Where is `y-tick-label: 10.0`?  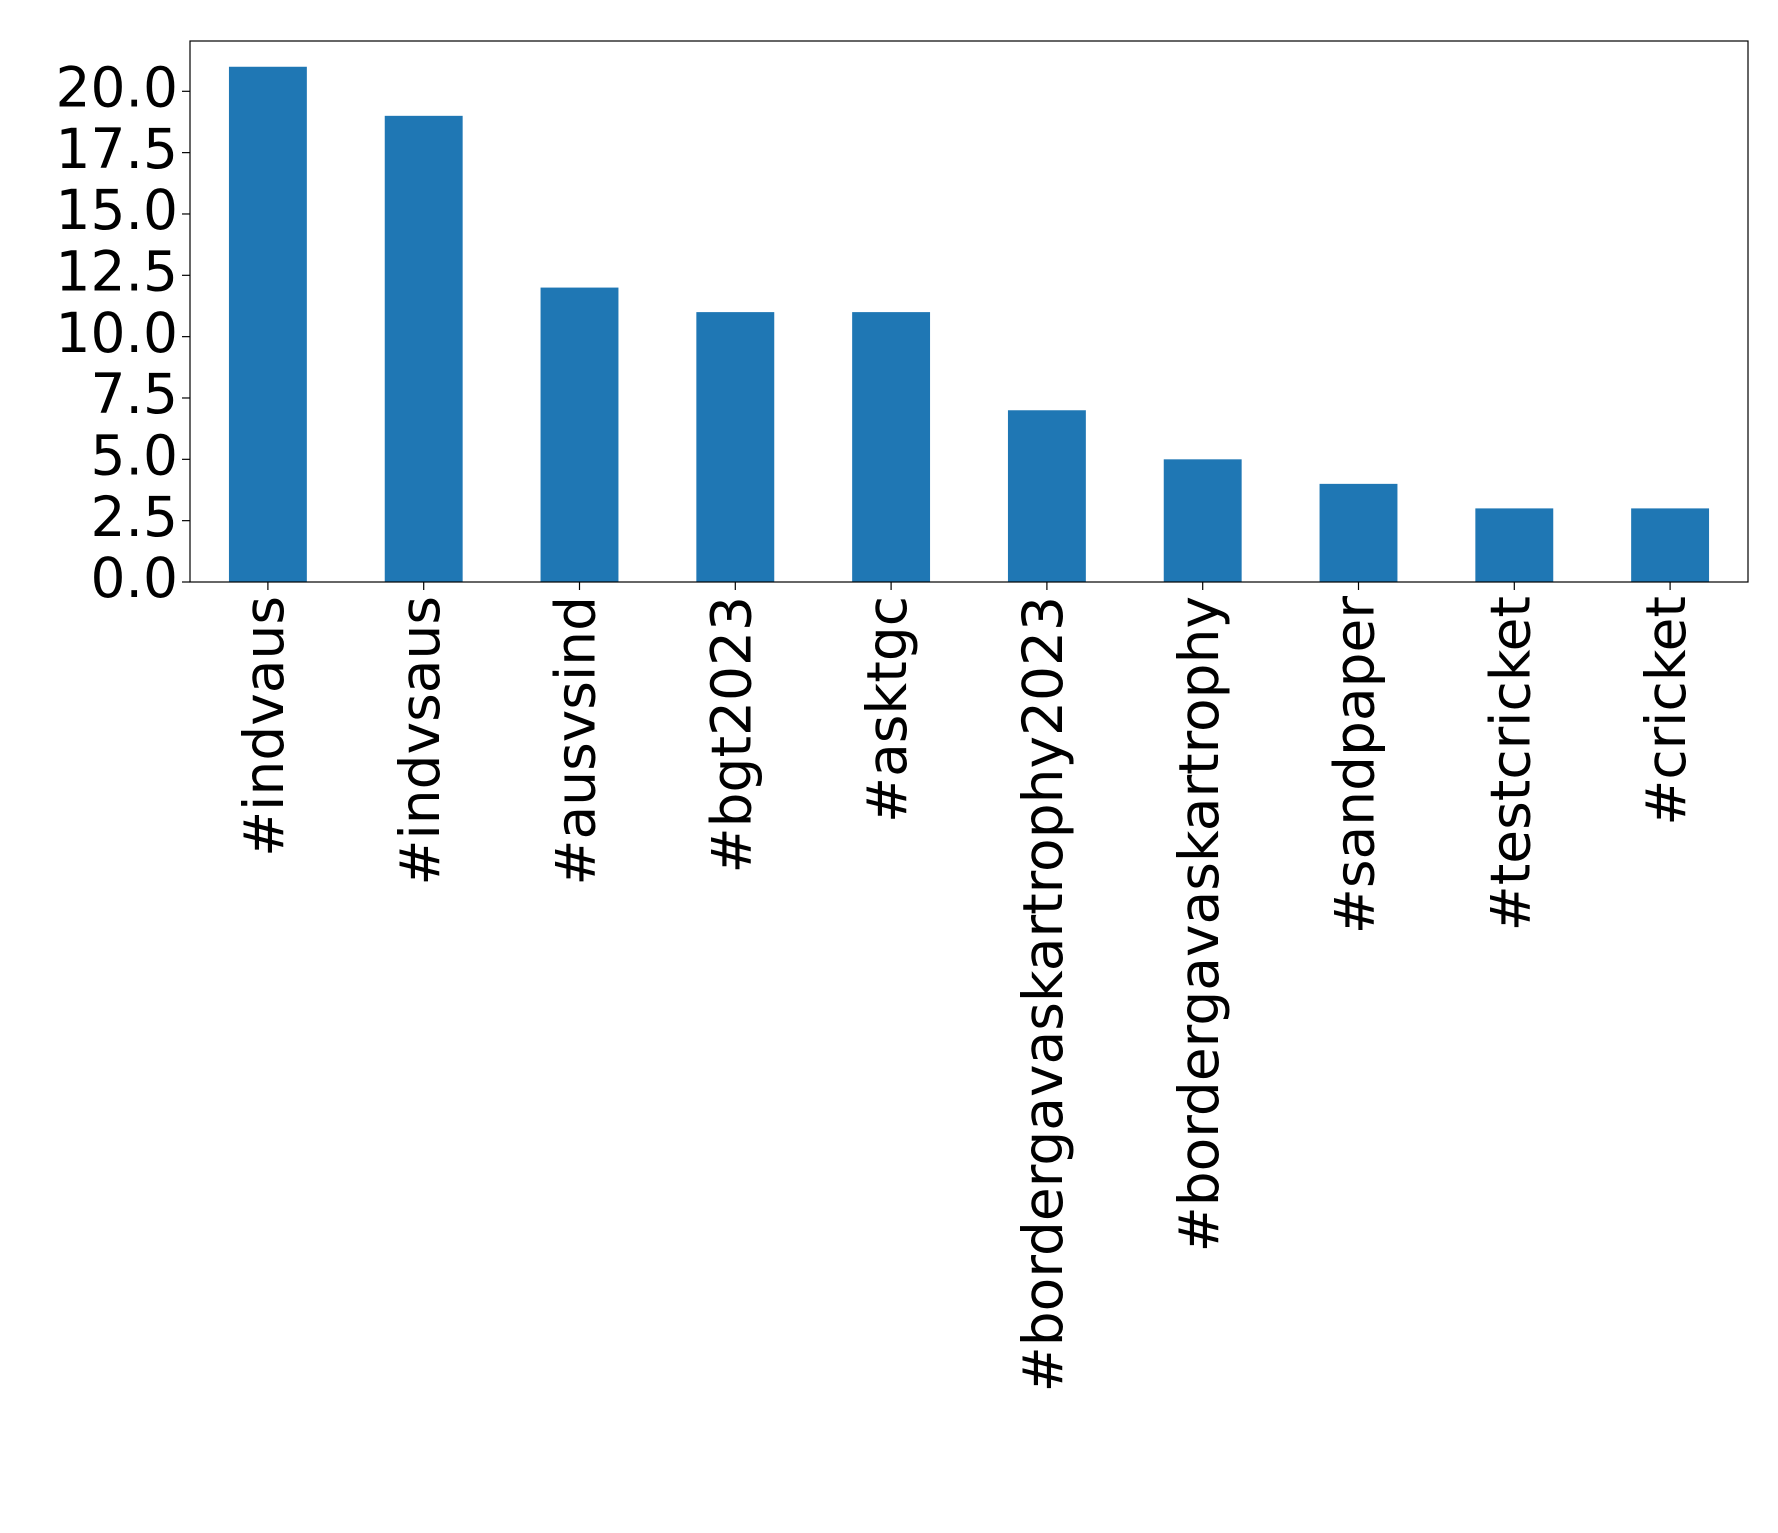
y-tick-label: 10.0 is located at coordinates (117, 333).